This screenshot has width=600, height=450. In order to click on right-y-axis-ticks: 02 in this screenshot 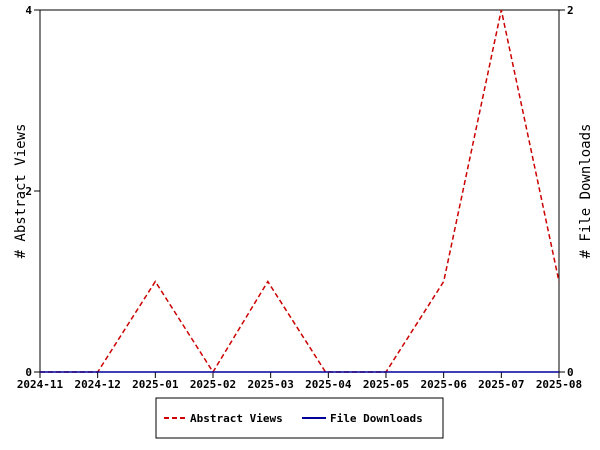, I will do `click(566, 191)`.